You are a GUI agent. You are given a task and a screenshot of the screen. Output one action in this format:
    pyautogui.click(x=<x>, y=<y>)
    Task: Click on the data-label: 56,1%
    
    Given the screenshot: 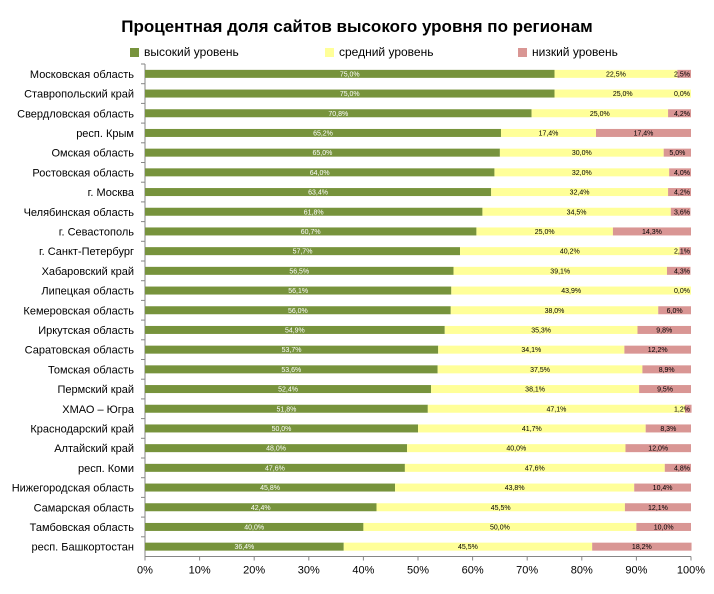 What is the action you would take?
    pyautogui.click(x=298, y=291)
    